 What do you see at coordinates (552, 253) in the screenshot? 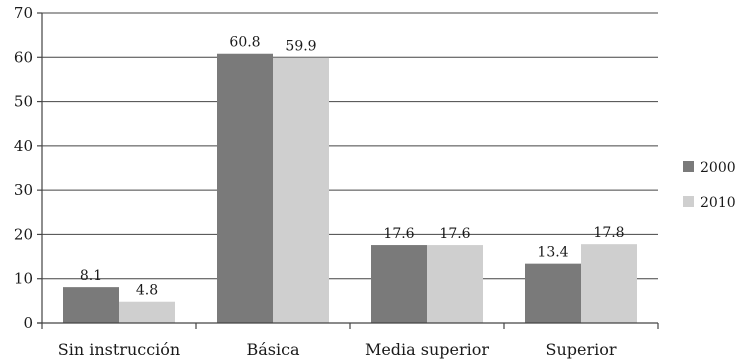
I see `data-label-2000-3: 13.4` at bounding box center [552, 253].